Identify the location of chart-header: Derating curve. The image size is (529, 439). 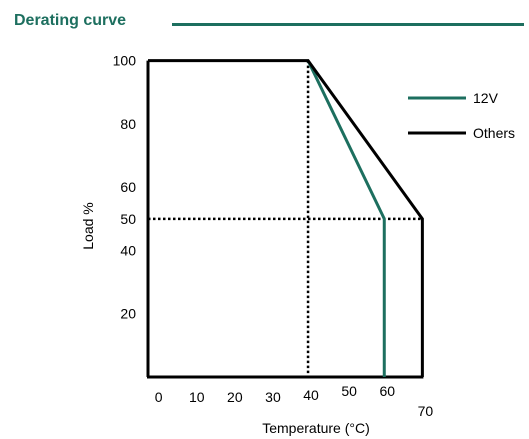
(269, 23).